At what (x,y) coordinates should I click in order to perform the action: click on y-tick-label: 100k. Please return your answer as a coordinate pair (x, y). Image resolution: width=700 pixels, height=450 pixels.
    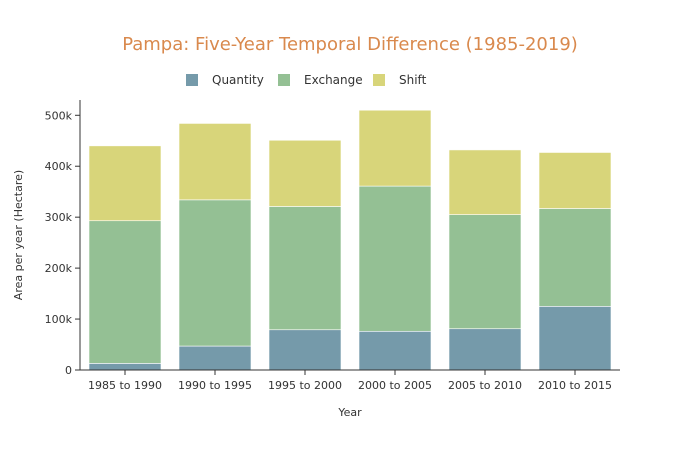
    Looking at the image, I should click on (59, 319).